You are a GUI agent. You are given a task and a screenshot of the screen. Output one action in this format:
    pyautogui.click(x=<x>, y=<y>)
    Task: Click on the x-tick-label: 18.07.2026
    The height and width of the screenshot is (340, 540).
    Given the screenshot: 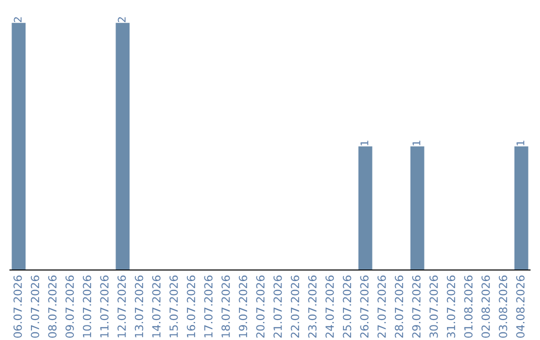 What is the action you would take?
    pyautogui.click(x=225, y=307)
    